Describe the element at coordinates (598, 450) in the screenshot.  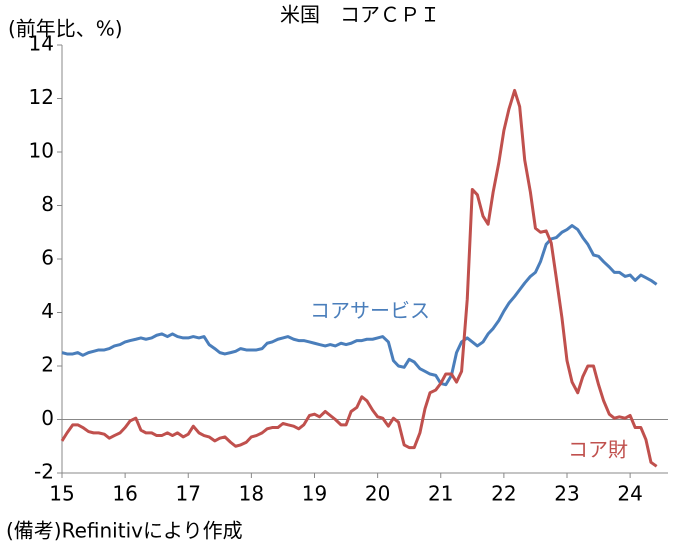
I see `legend-label: コア財` at that location.